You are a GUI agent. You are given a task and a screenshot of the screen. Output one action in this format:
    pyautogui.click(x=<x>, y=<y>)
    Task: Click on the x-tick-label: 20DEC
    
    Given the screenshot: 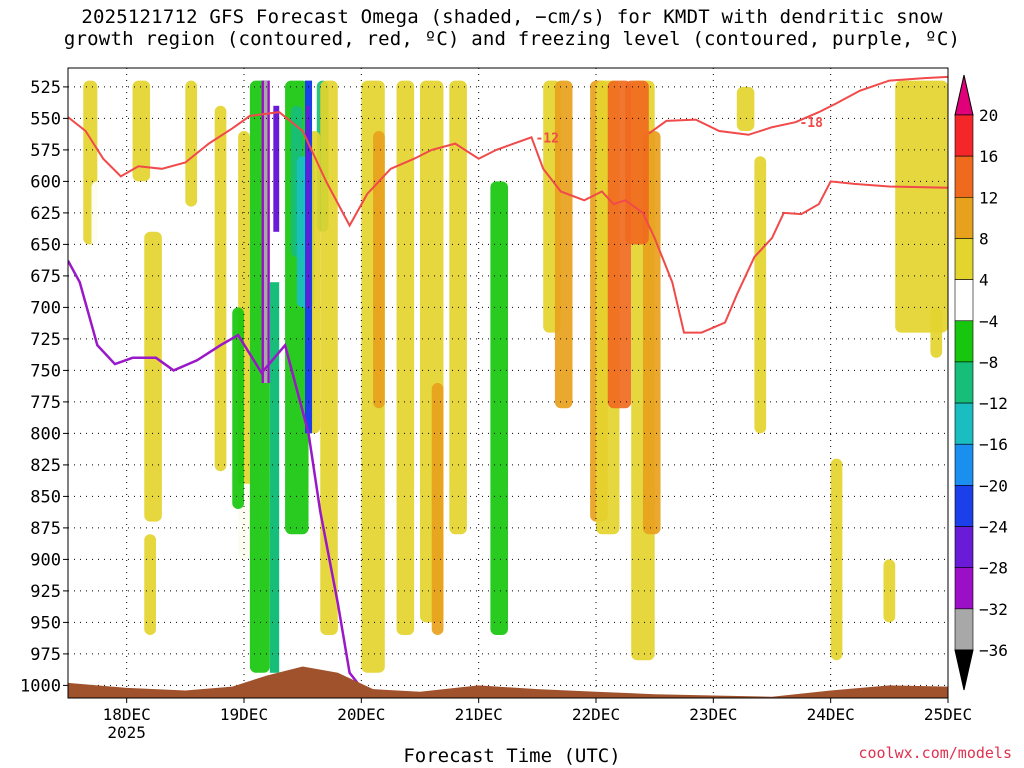 What is the action you would take?
    pyautogui.click(x=361, y=714)
    